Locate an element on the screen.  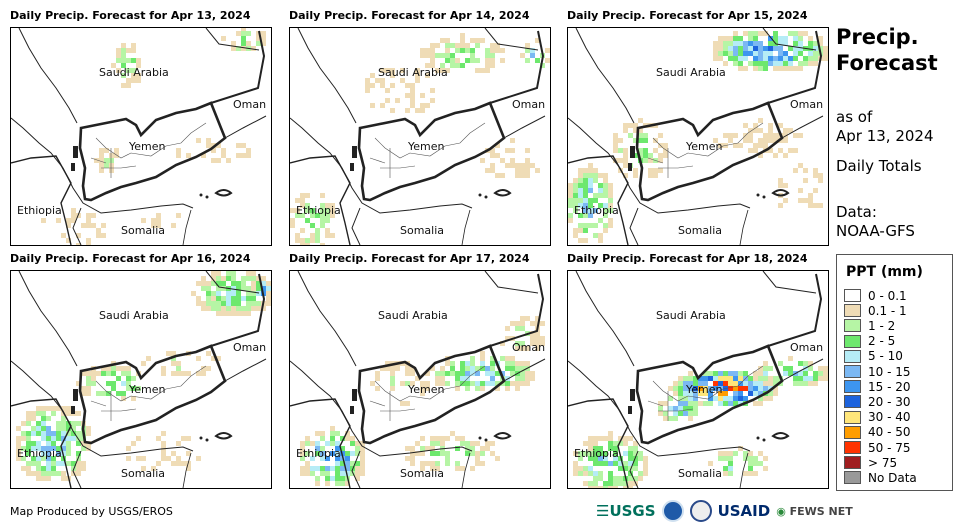
country-label-saudi: Saudi Arabia is located at coordinates (413, 315).